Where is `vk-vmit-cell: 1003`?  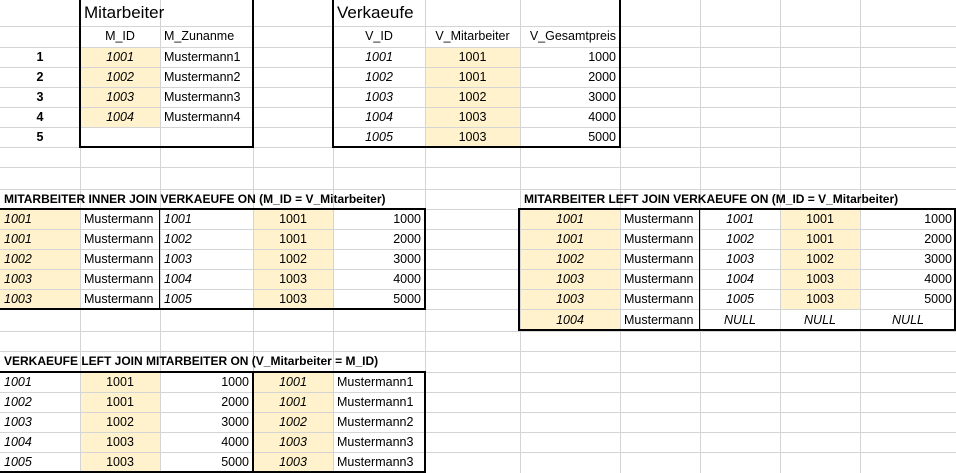 vk-vmit-cell: 1003 is located at coordinates (120, 462).